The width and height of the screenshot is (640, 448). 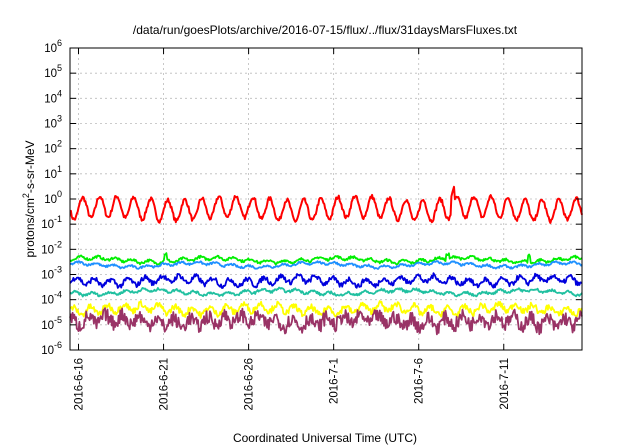 I want to click on y-tick-label: 10⁻¹, so click(x=51, y=222).